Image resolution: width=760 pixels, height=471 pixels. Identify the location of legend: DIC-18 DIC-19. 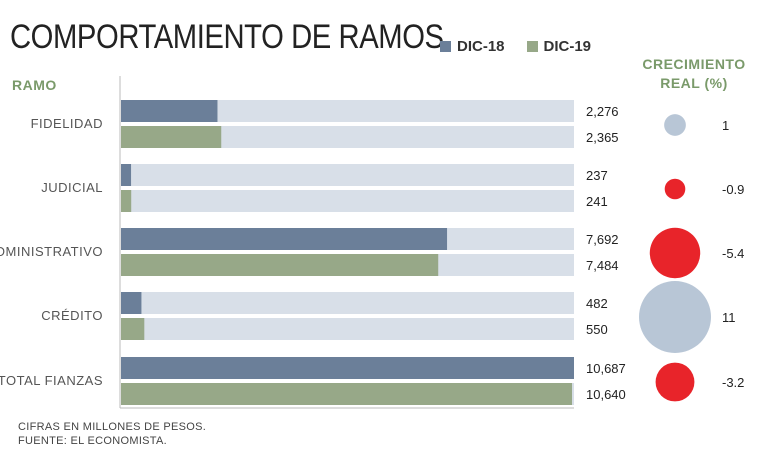
(526, 46).